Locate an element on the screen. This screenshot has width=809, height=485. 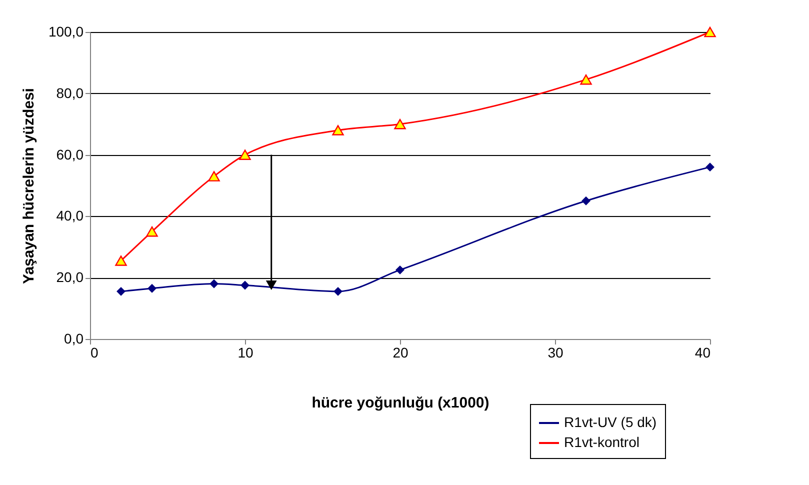
x-tick-label: 20 is located at coordinates (400, 352).